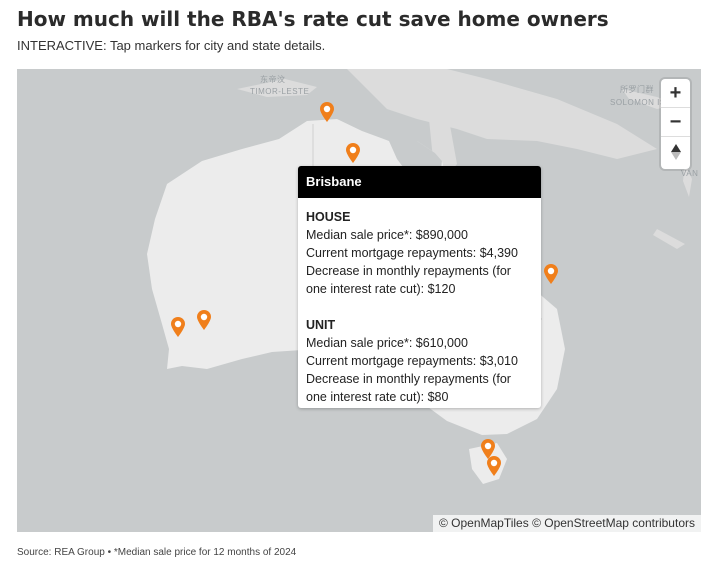 This screenshot has height=571, width=718. What do you see at coordinates (377, 397) in the screenshot?
I see `unit-decrease-line2: one interest rate cut): $80` at bounding box center [377, 397].